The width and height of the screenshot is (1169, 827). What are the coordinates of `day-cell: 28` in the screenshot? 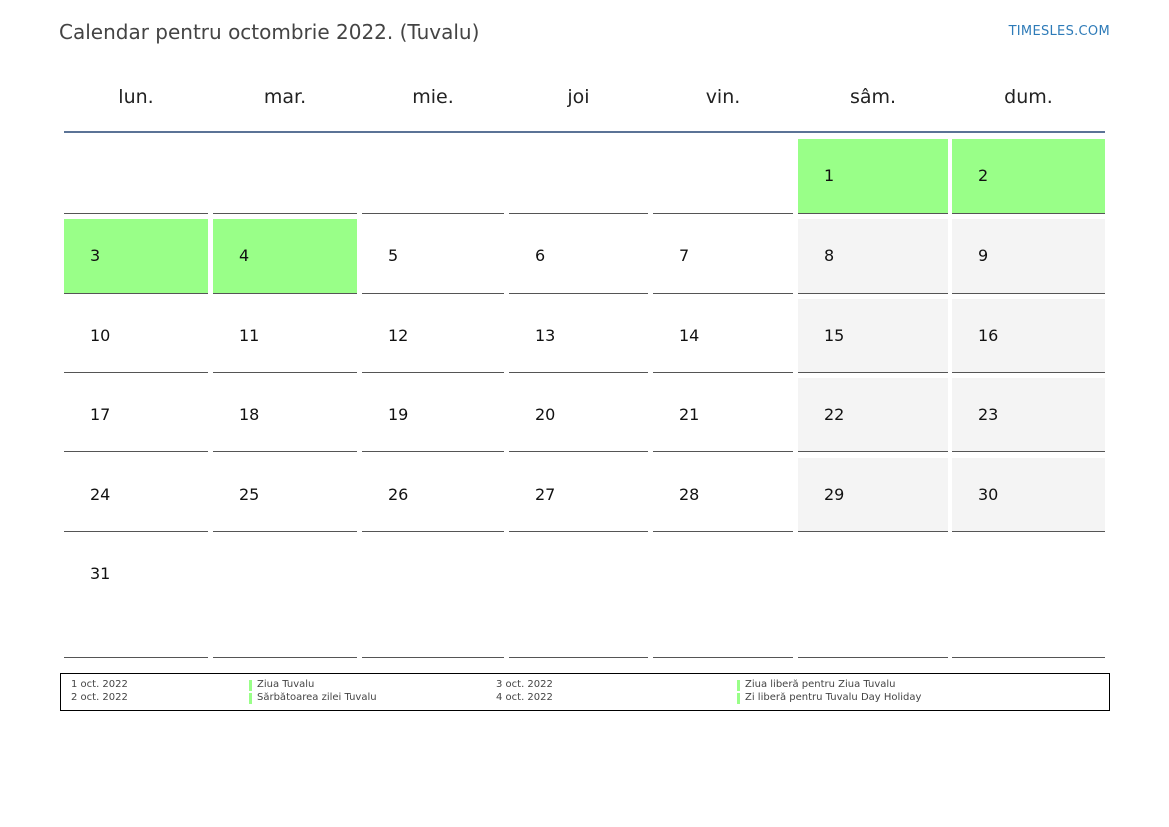 It's located at (723, 495).